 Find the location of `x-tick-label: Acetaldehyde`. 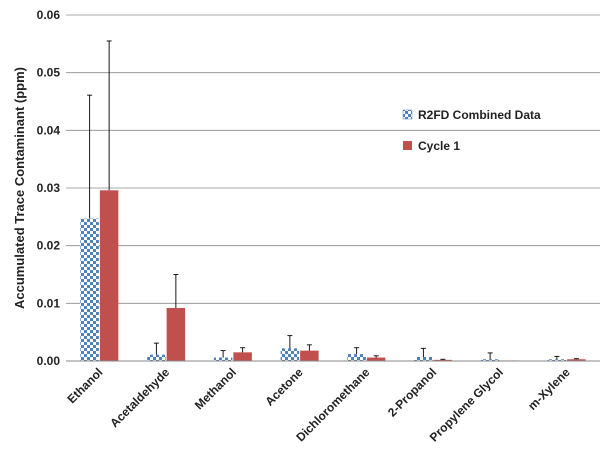

x-tick-label: Acetaldehyde is located at coordinates (139, 397).